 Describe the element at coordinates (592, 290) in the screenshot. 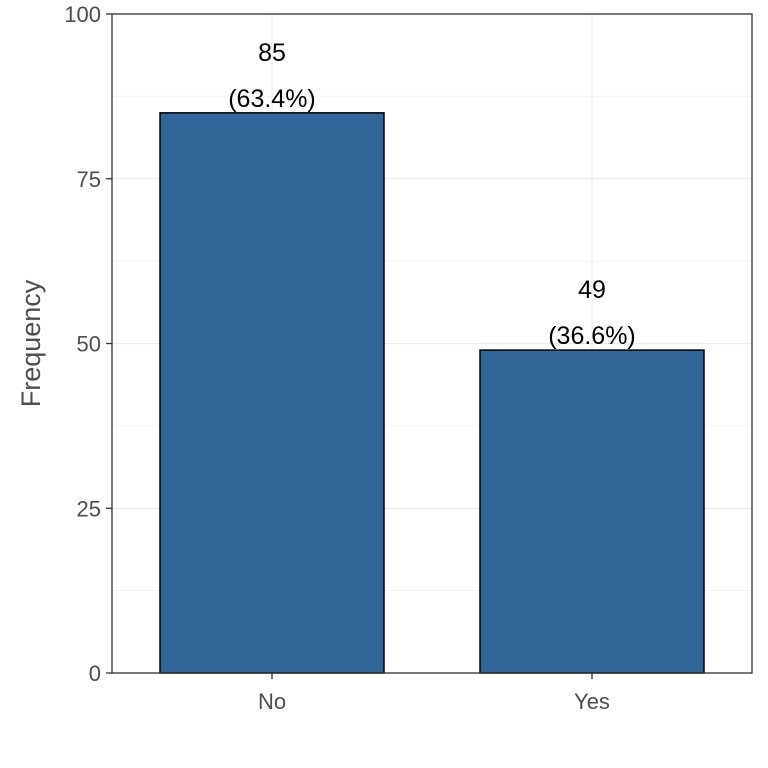

I see `bar-value-label: 49` at that location.